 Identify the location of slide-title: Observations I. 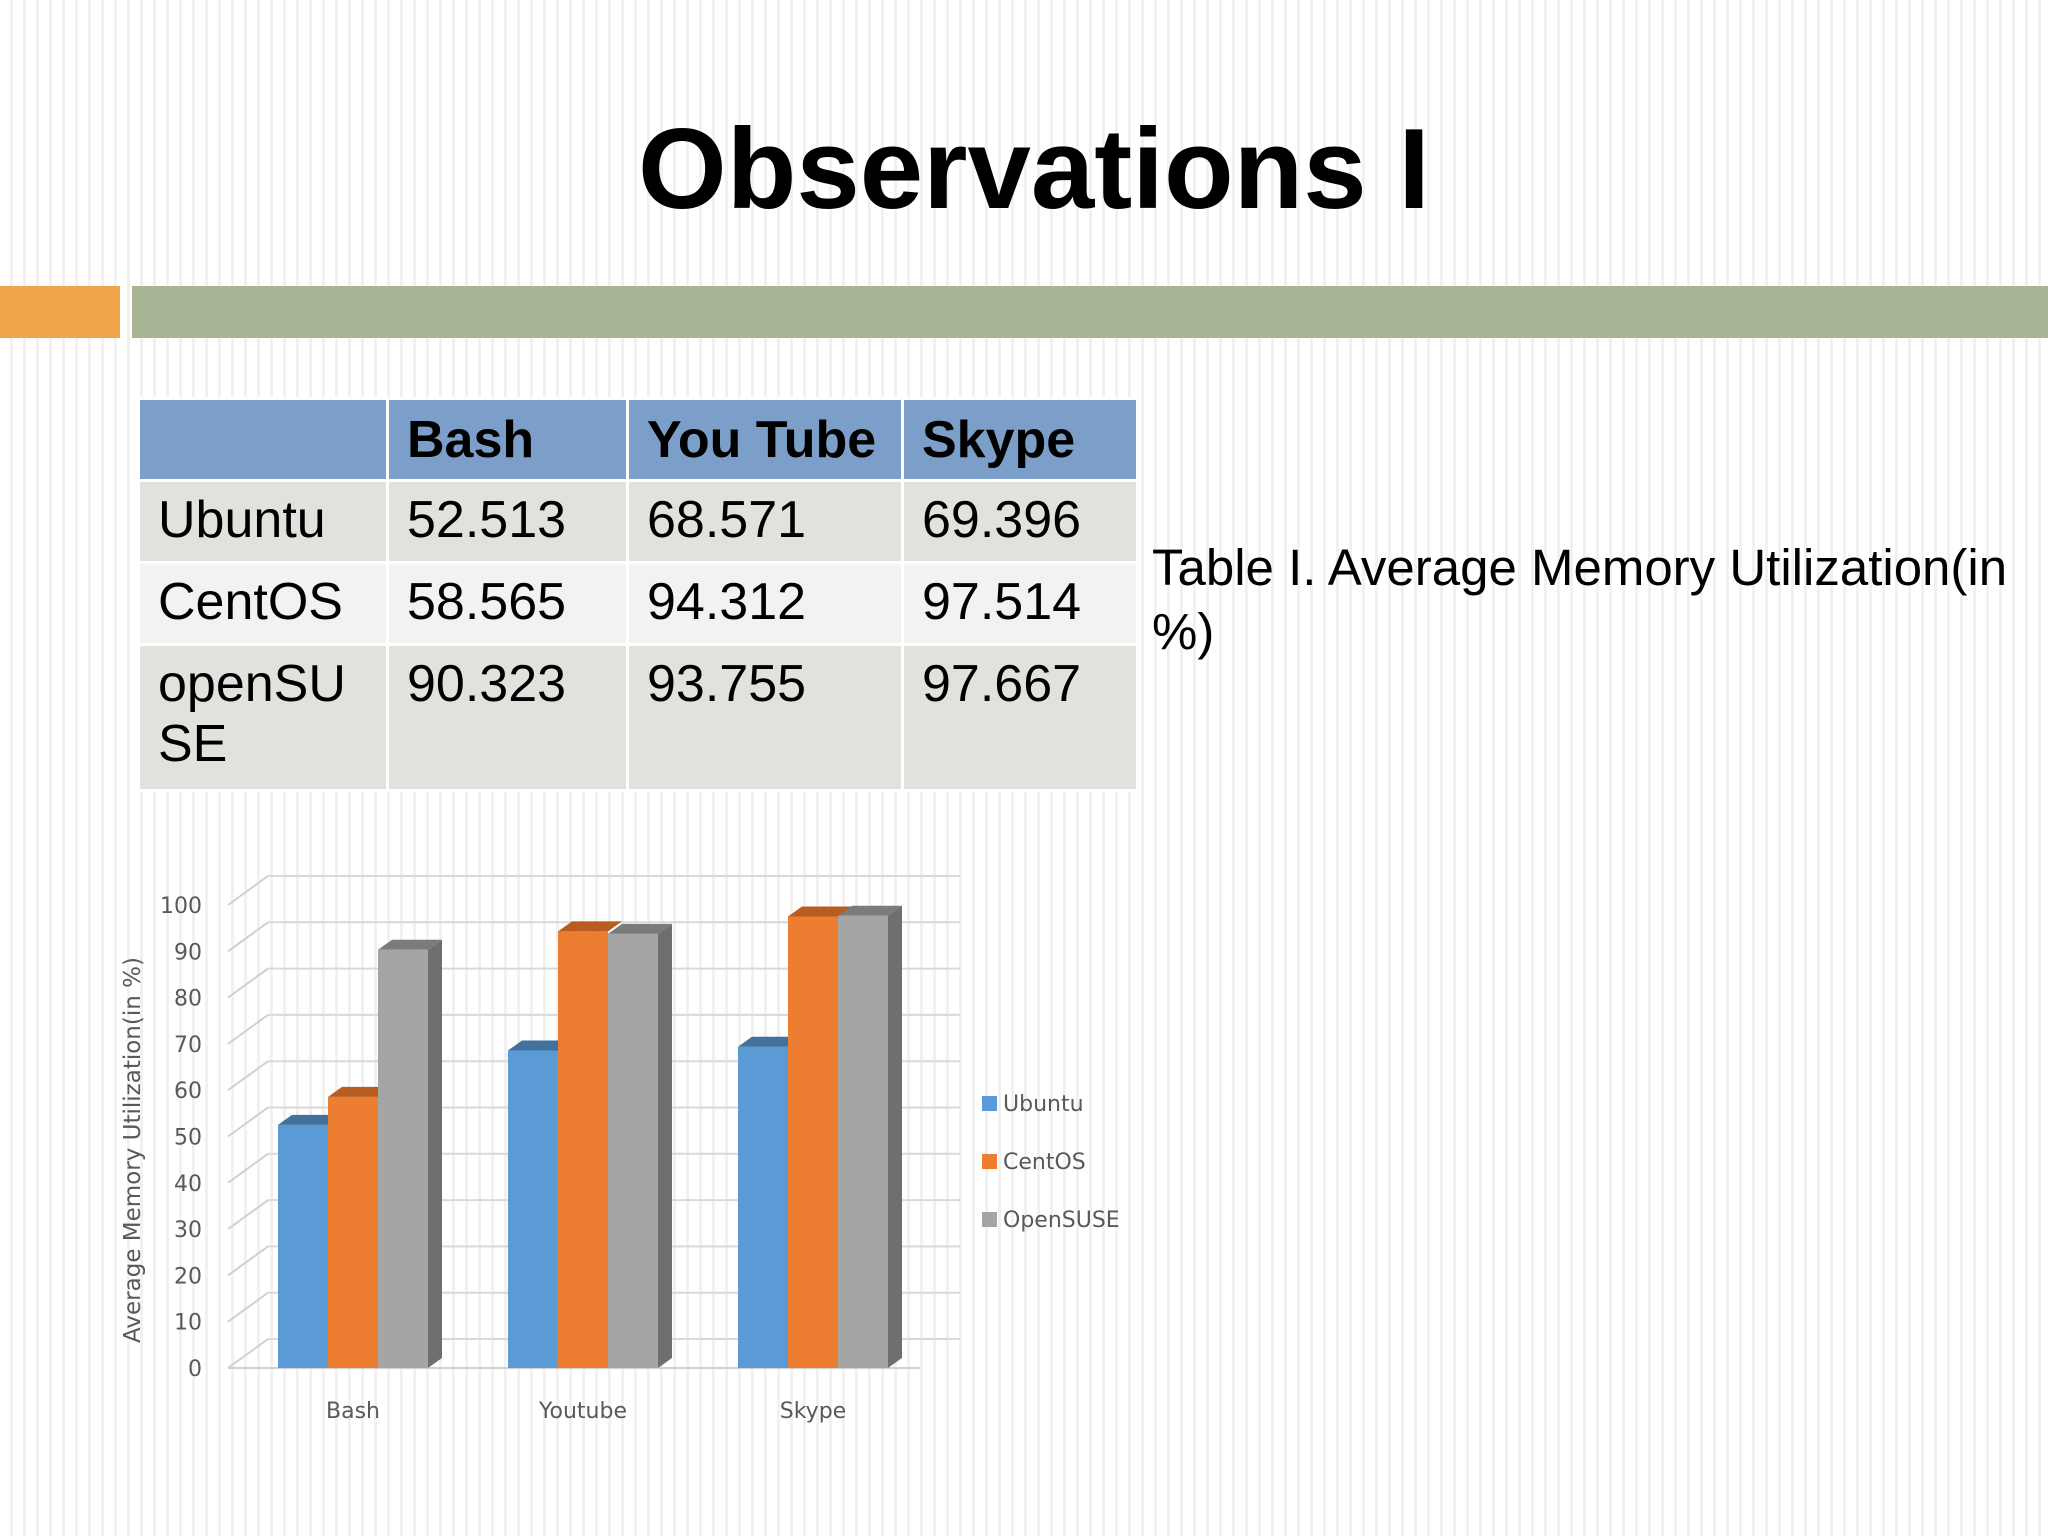
(1034, 169).